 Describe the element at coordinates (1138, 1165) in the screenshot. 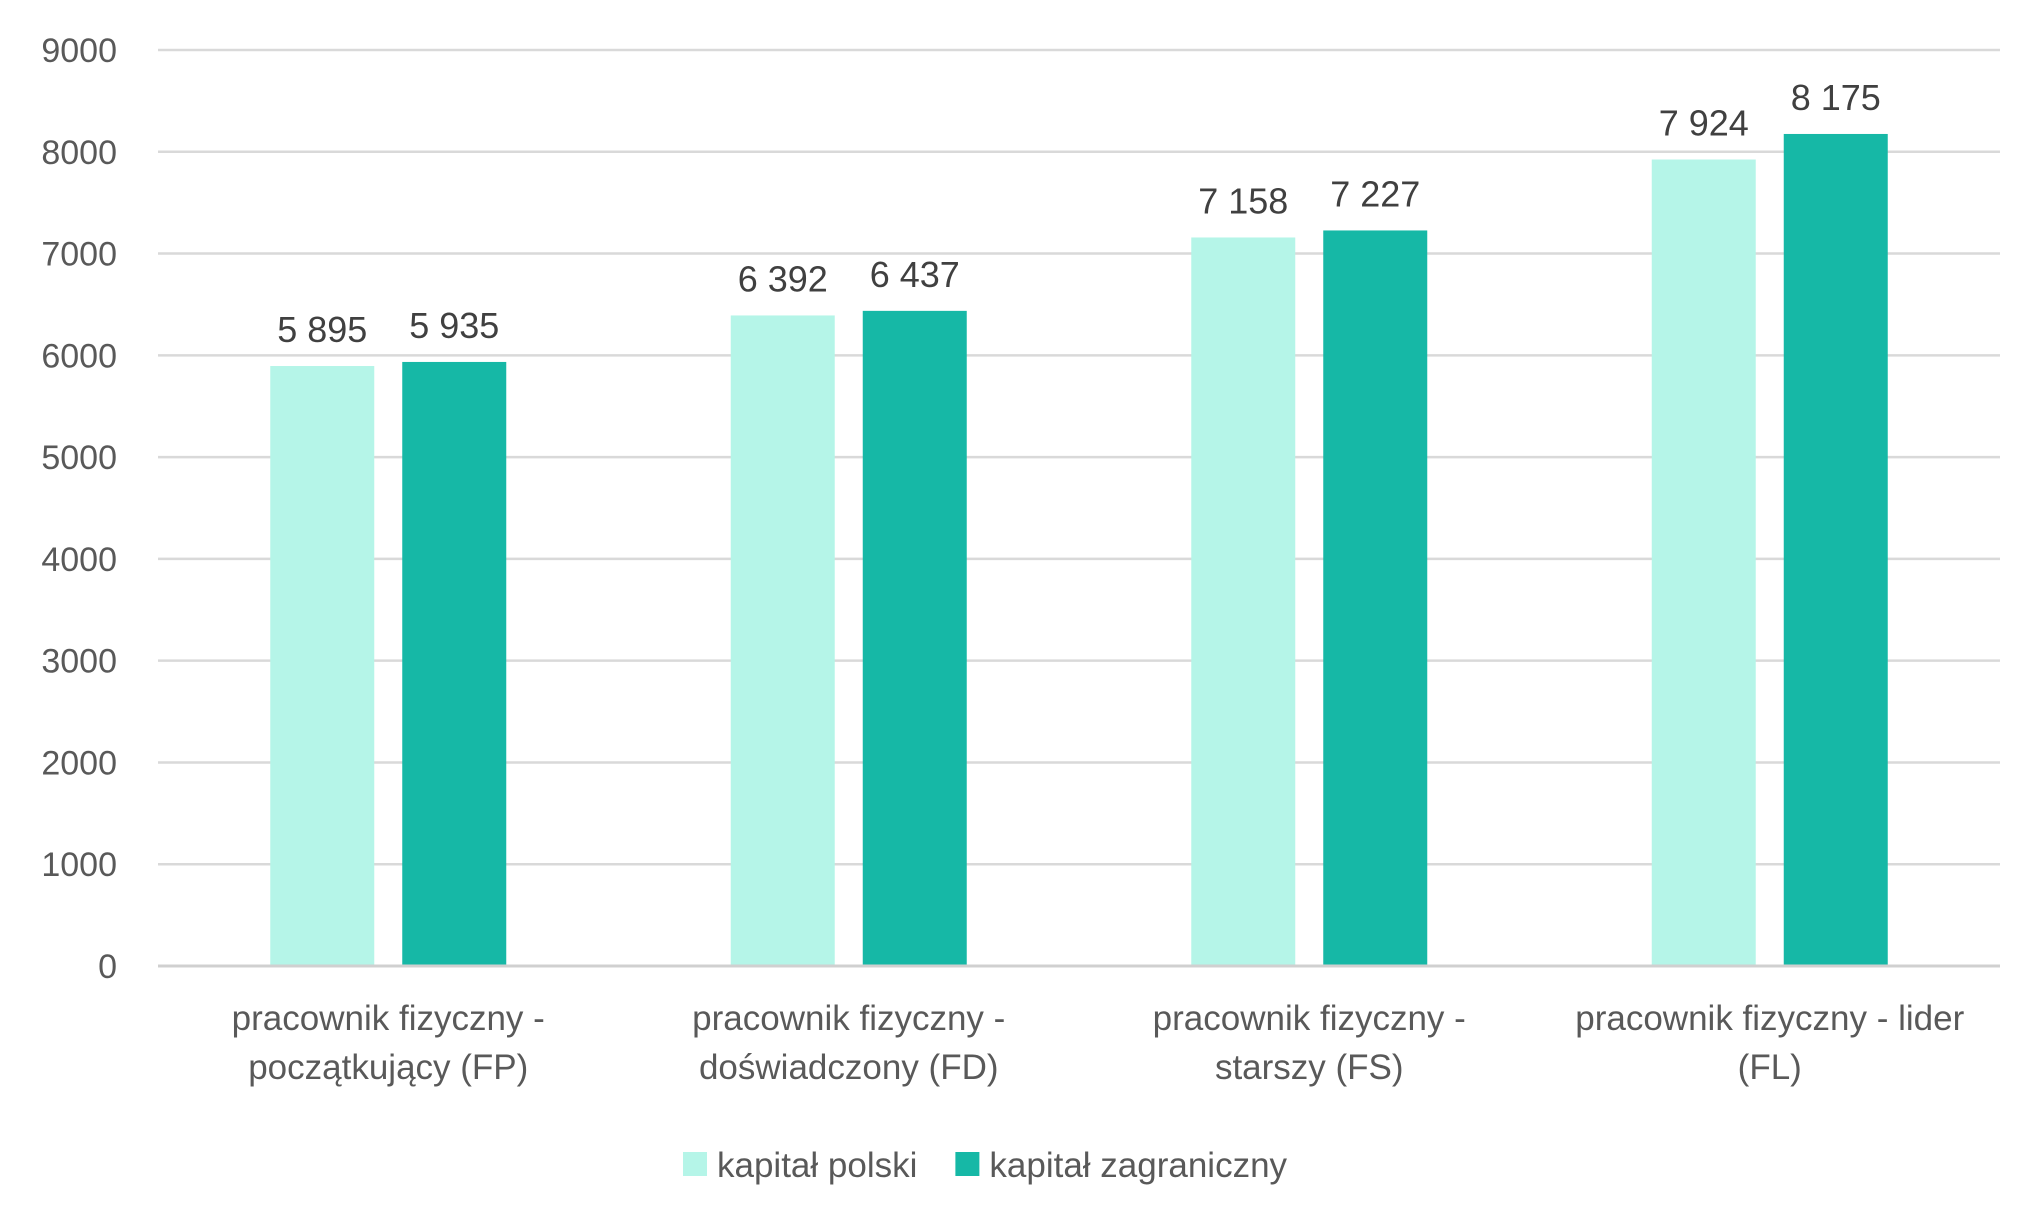

I see `legend-label: kapitał zagraniczny` at that location.